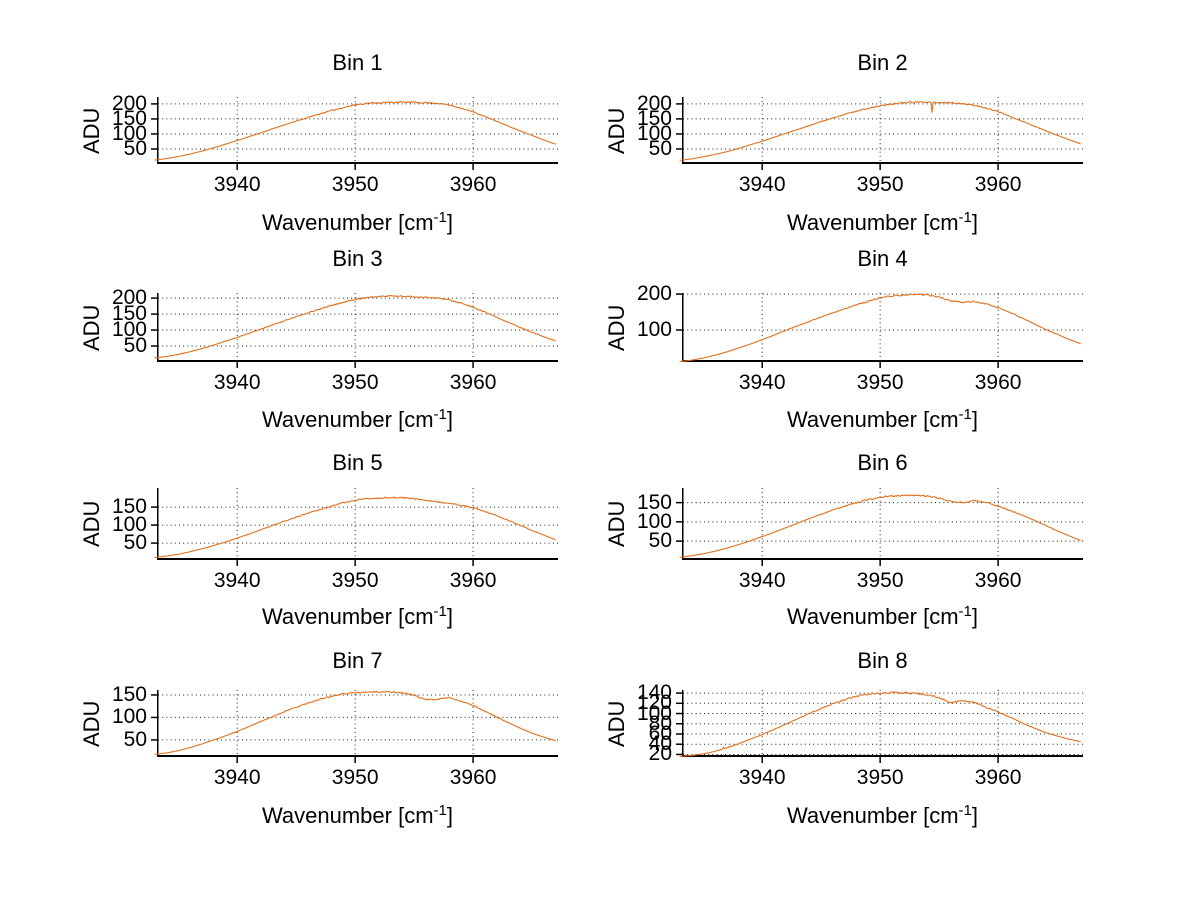  Describe the element at coordinates (882, 62) in the screenshot. I see `plot-title-bin-2: Bin 2` at that location.